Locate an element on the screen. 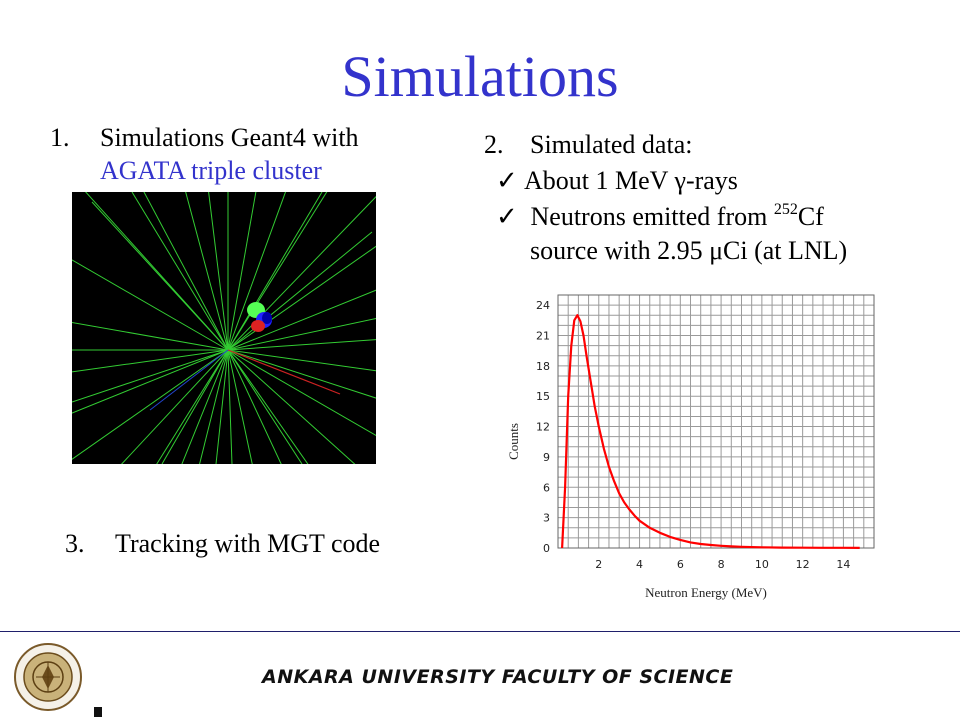 The image size is (960, 722). y-tick-label: 24 is located at coordinates (543, 305).